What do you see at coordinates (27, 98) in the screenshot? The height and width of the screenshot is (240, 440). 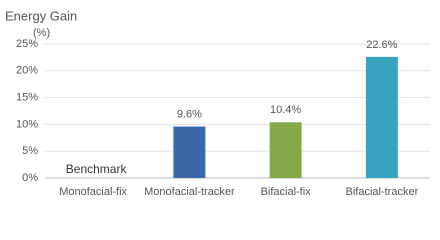 I see `y-tick-label: 15%` at bounding box center [27, 98].